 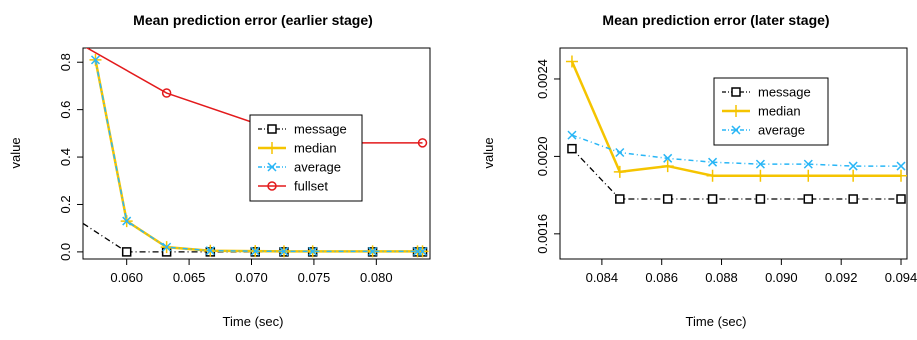 I want to click on y-tick-label: 0.0, so click(x=65, y=252).